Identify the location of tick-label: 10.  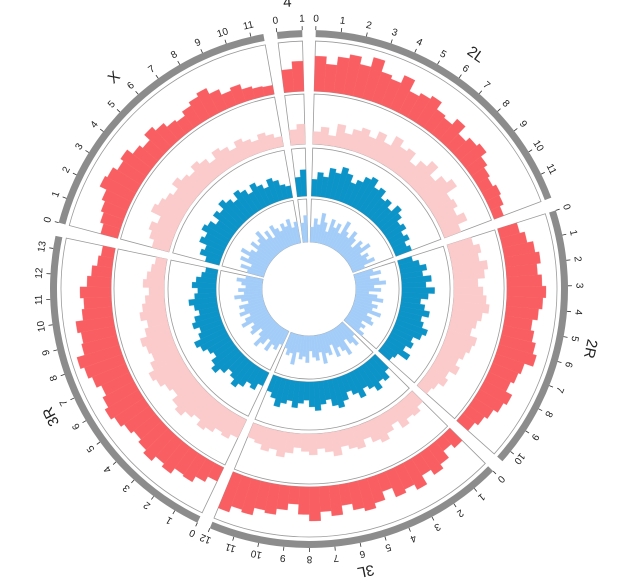
(519, 459).